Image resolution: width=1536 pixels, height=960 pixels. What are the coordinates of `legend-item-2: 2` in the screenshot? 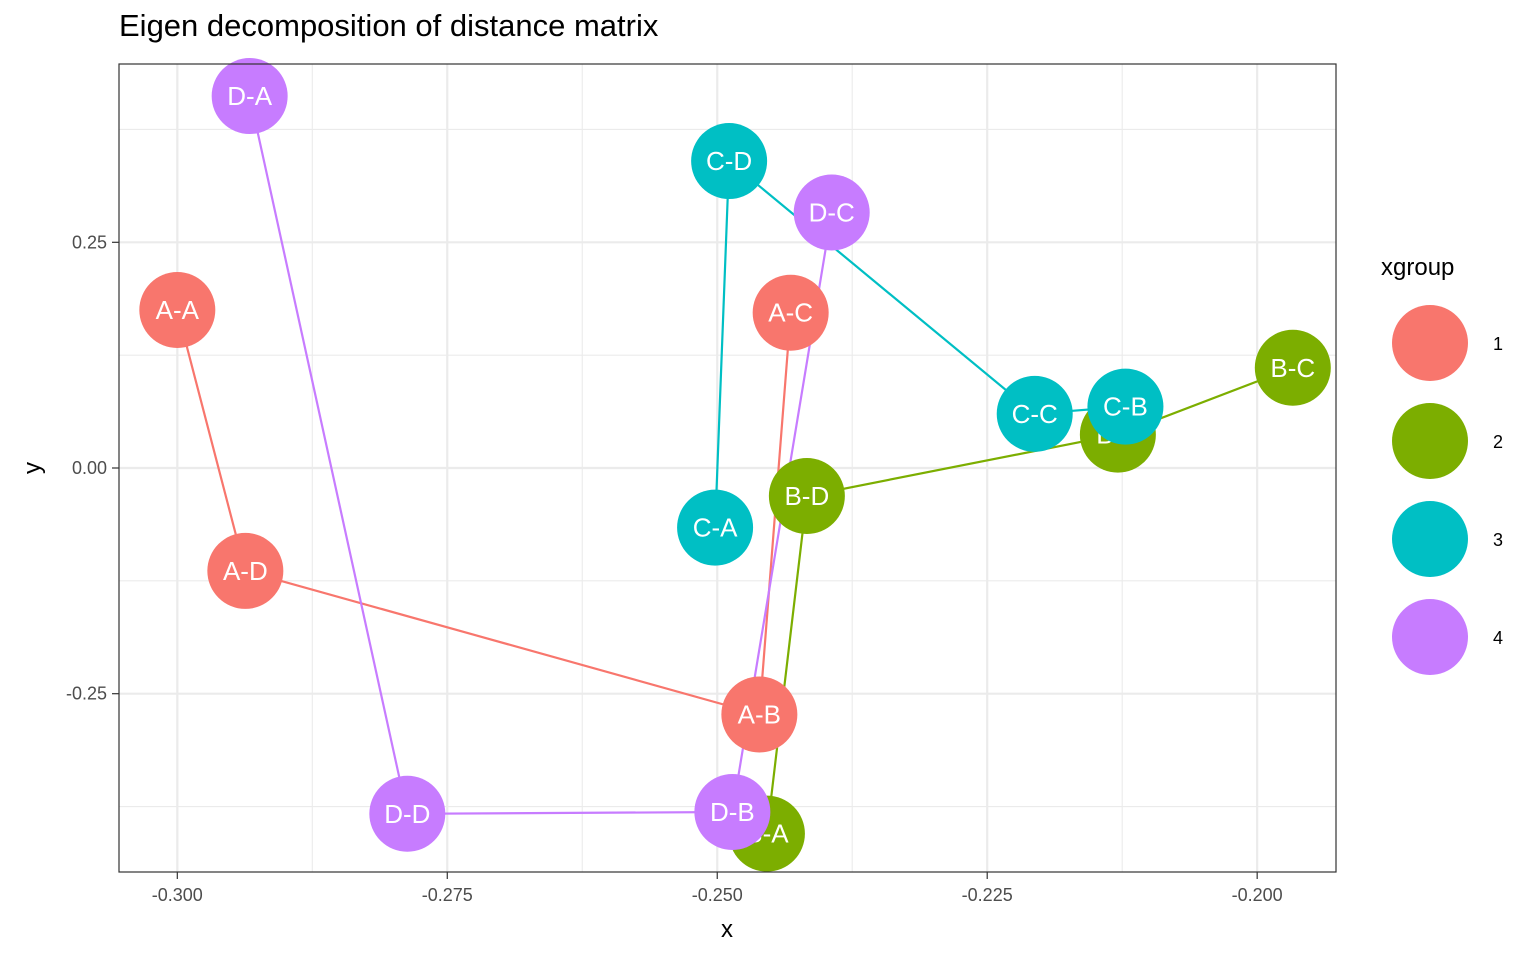 It's located at (1447, 441).